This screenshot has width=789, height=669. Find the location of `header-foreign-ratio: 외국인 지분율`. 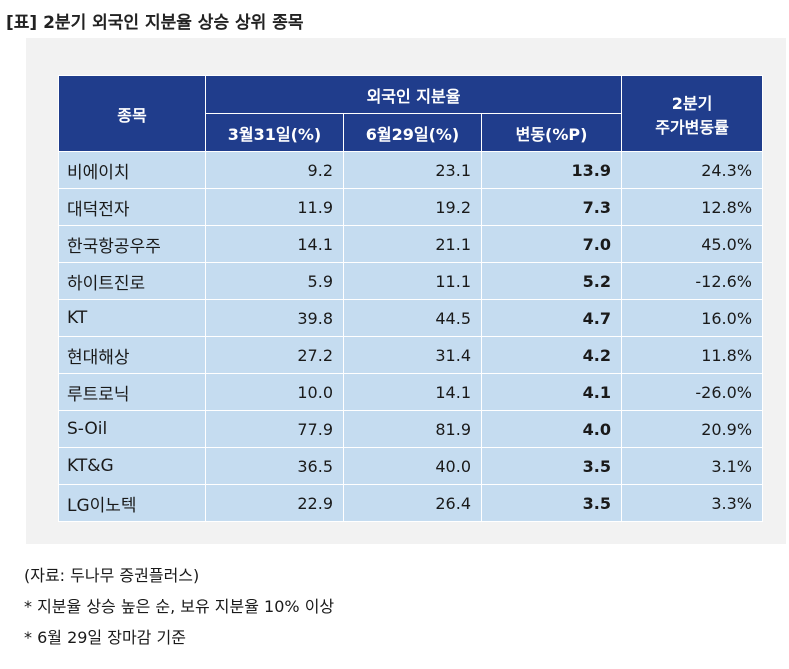

header-foreign-ratio: 외국인 지분율 is located at coordinates (413, 94).